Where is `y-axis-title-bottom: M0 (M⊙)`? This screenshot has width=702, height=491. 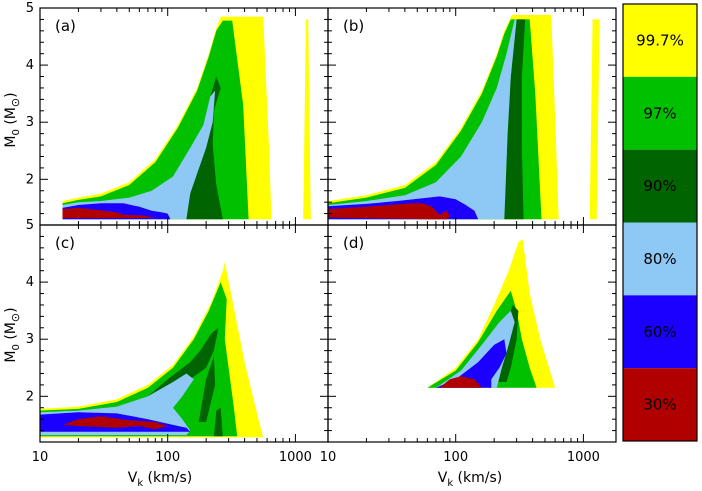 y-axis-title-bottom: M0 (M⊙) is located at coordinates (12, 334).